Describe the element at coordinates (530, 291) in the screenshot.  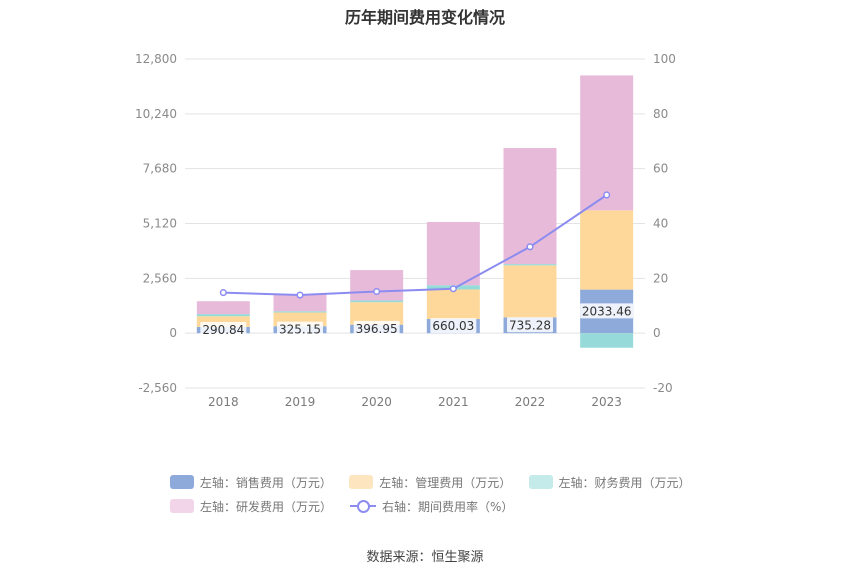
I see `bar-segment-1-2022` at that location.